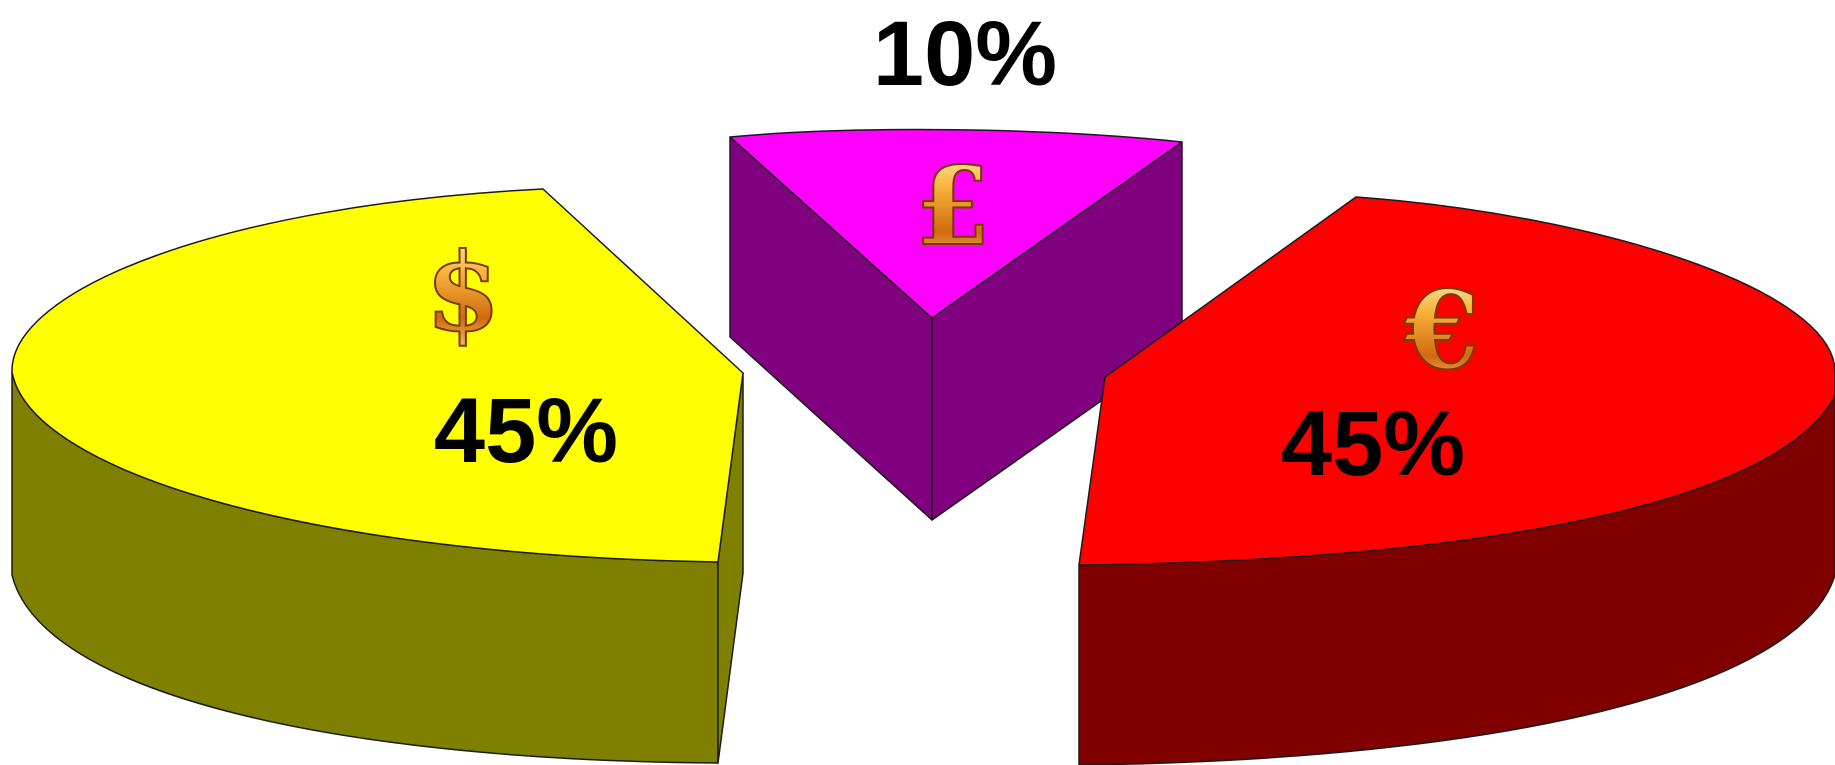  I want to click on data-label-dollar: 45%, so click(526, 431).